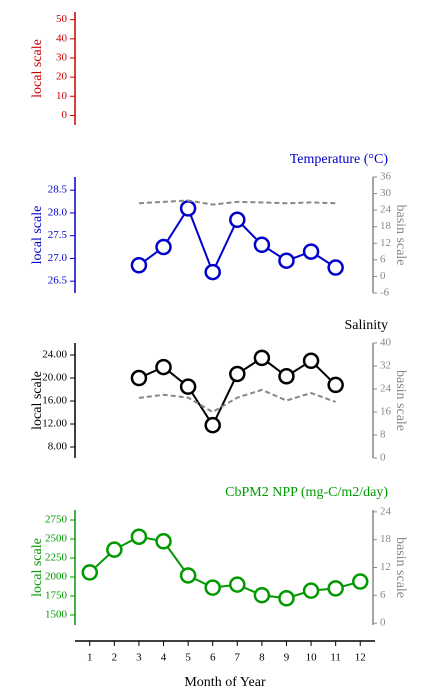 The height and width of the screenshot is (700, 438). I want to click on series-line, so click(225, 567).